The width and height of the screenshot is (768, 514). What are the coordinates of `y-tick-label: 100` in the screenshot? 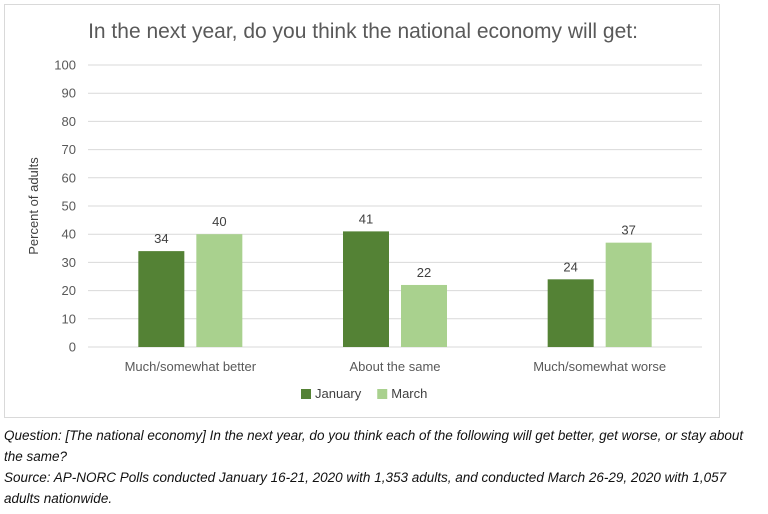 It's located at (65, 65).